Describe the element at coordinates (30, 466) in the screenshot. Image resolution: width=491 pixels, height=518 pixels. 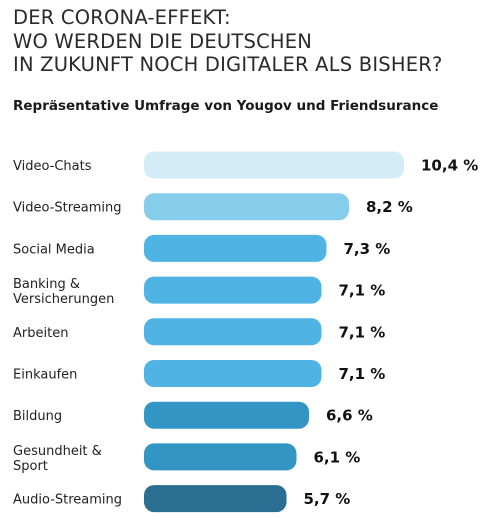
I see `category-label-7-line-1: Sport` at that location.